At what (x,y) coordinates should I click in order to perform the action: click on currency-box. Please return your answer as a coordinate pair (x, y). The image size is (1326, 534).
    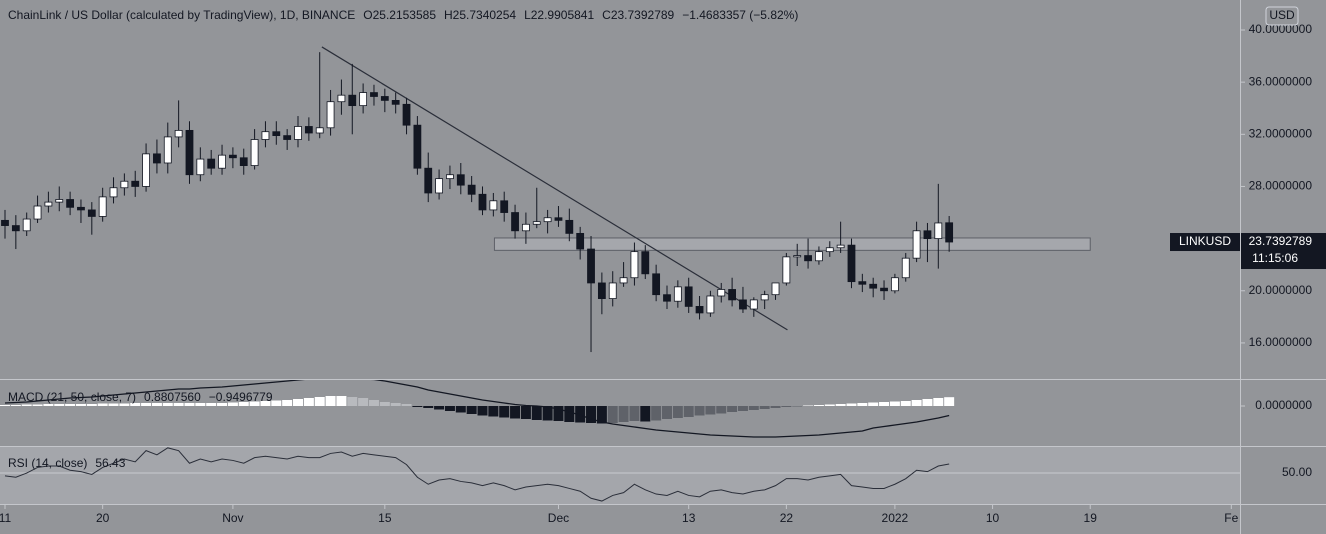
    Looking at the image, I should click on (1282, 16).